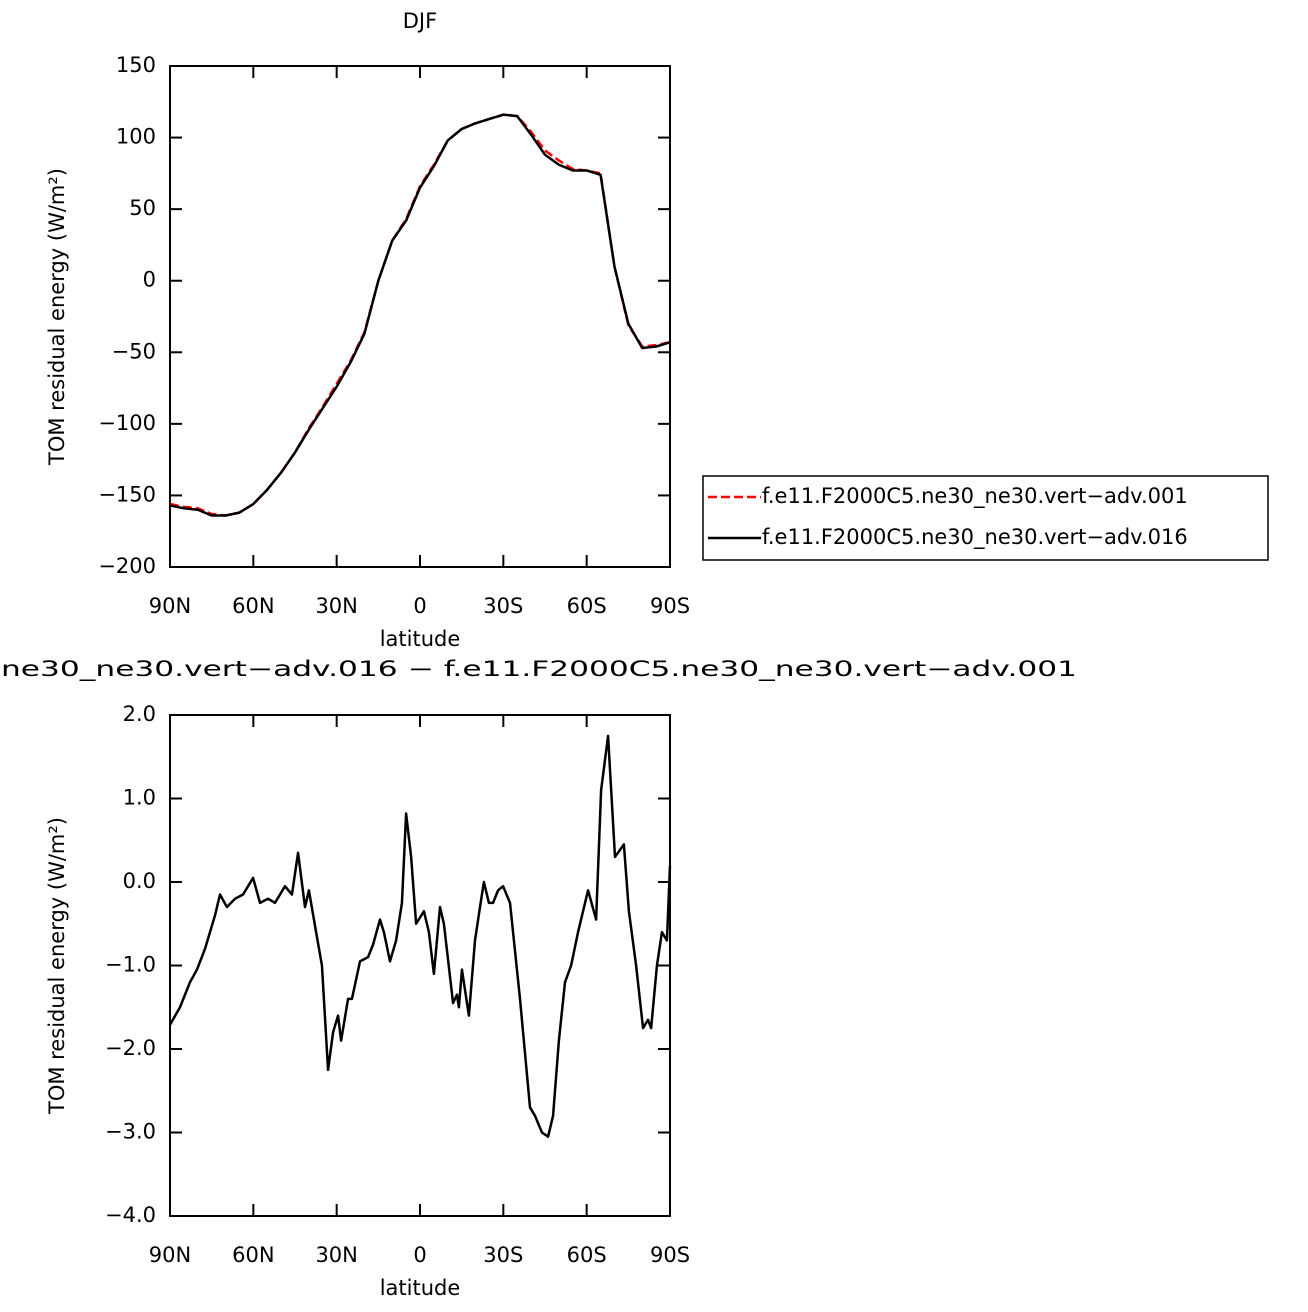 The width and height of the screenshot is (1308, 1312). What do you see at coordinates (134, 351) in the screenshot?
I see `y-tick-label: −50` at bounding box center [134, 351].